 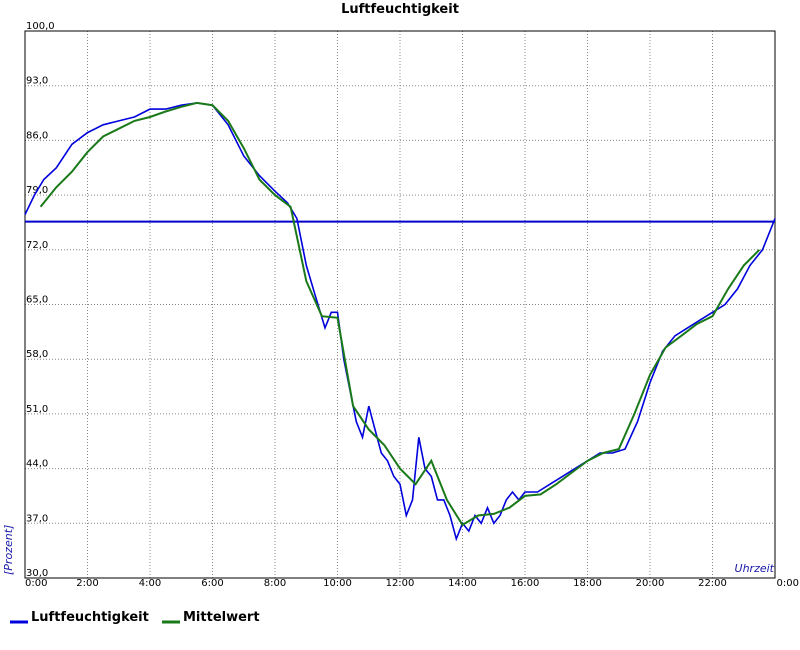 I want to click on x-tick-label: 2:00, so click(x=87, y=583).